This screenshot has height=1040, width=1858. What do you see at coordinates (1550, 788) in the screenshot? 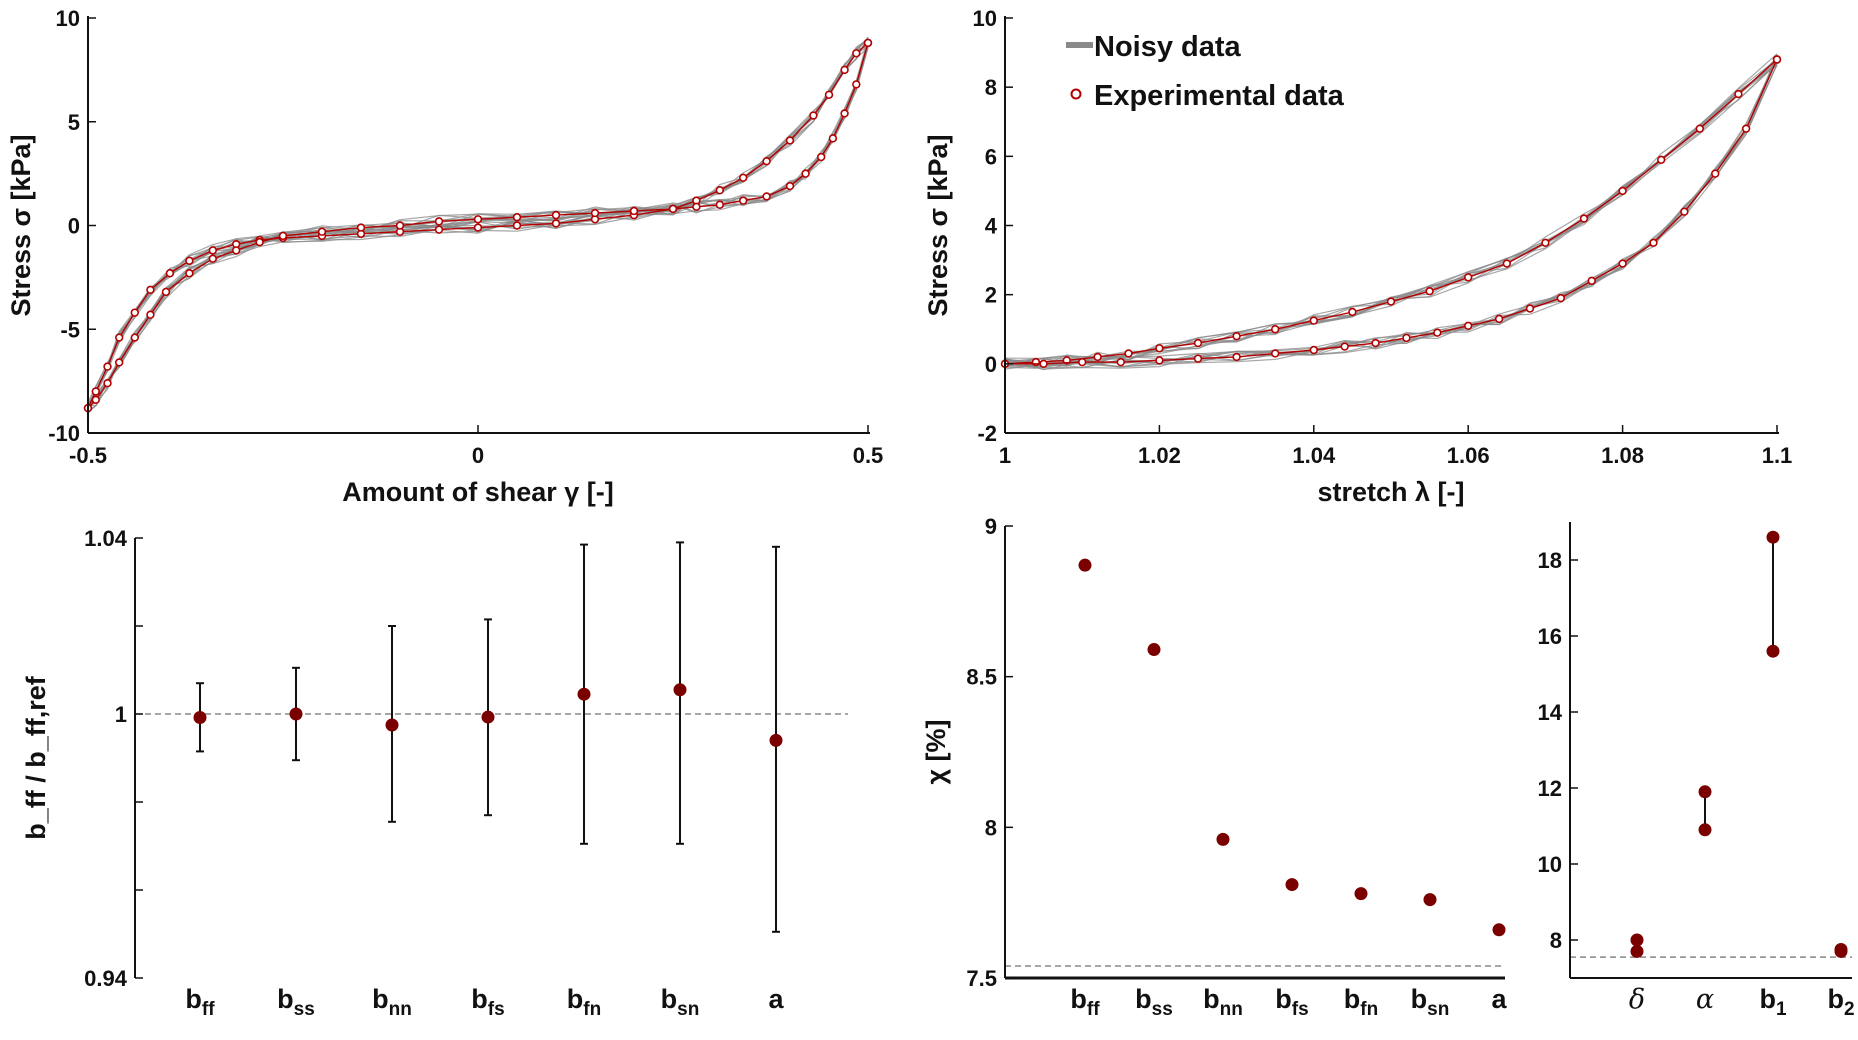
I see `y-tick-label: 12` at bounding box center [1550, 788].